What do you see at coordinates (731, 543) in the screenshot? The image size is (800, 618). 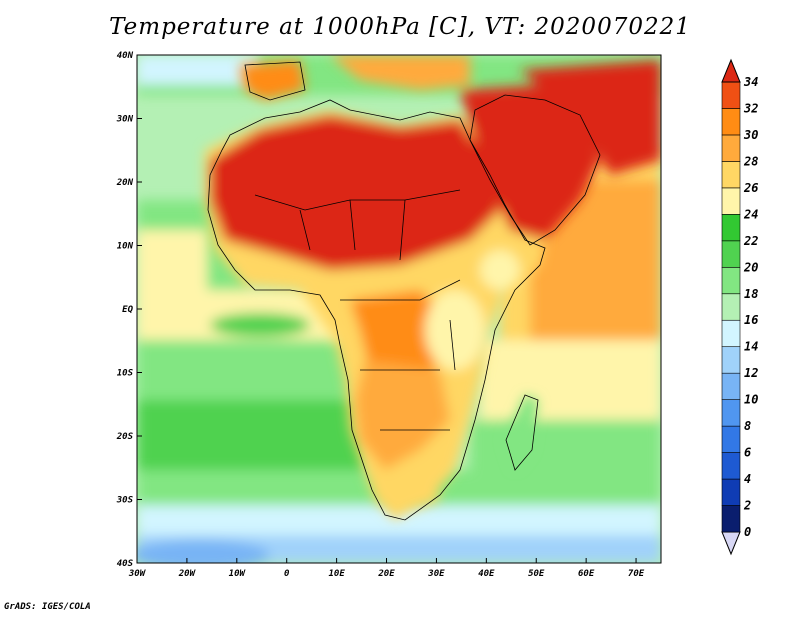 I see `colorbar-min-arrow` at bounding box center [731, 543].